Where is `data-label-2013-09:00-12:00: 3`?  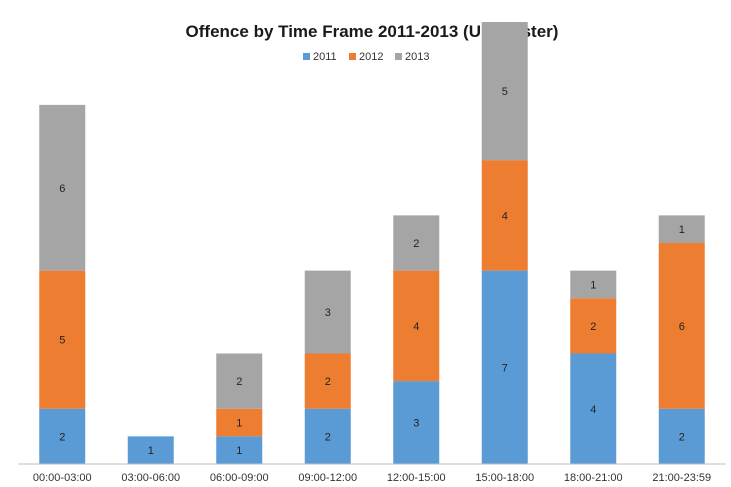 data-label-2013-09:00-12:00: 3 is located at coordinates (328, 313).